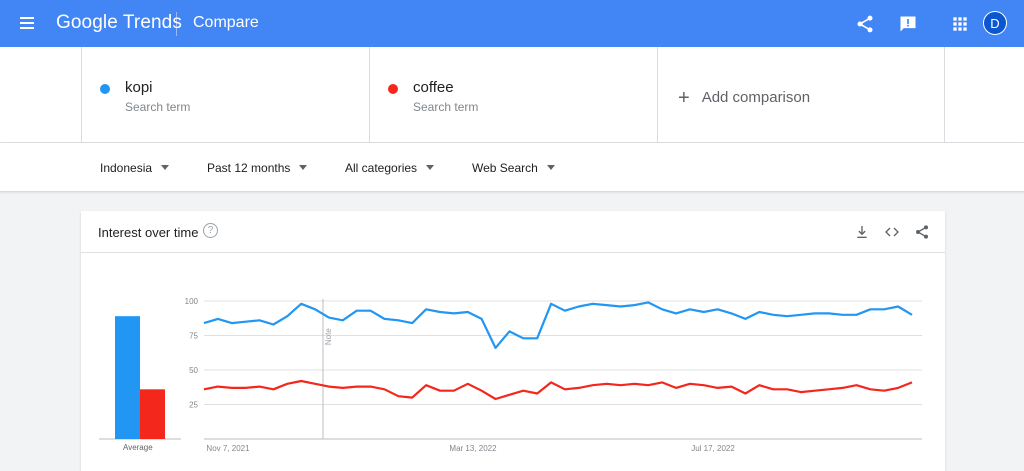 This screenshot has width=1024, height=471. What do you see at coordinates (127, 377) in the screenshot?
I see `average-bar-kopi` at bounding box center [127, 377].